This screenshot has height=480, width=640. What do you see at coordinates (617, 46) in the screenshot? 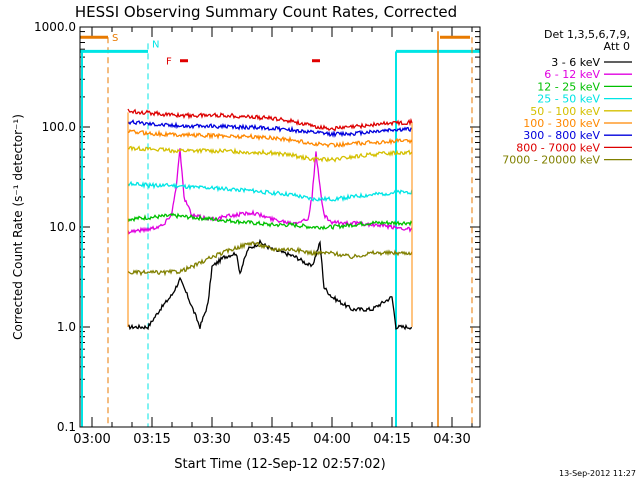
I see `legend-header-line-2: Att 0` at bounding box center [617, 46].